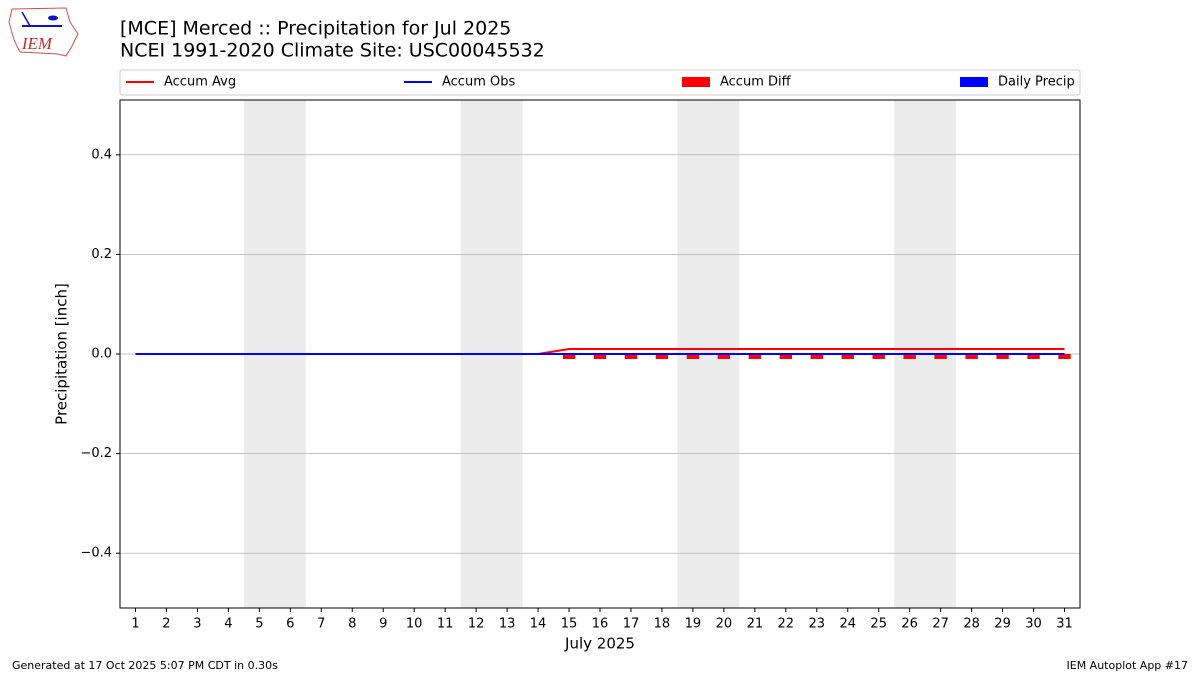 The image size is (1200, 679). Describe the element at coordinates (43, 32) in the screenshot. I see `logo: IEM` at that location.